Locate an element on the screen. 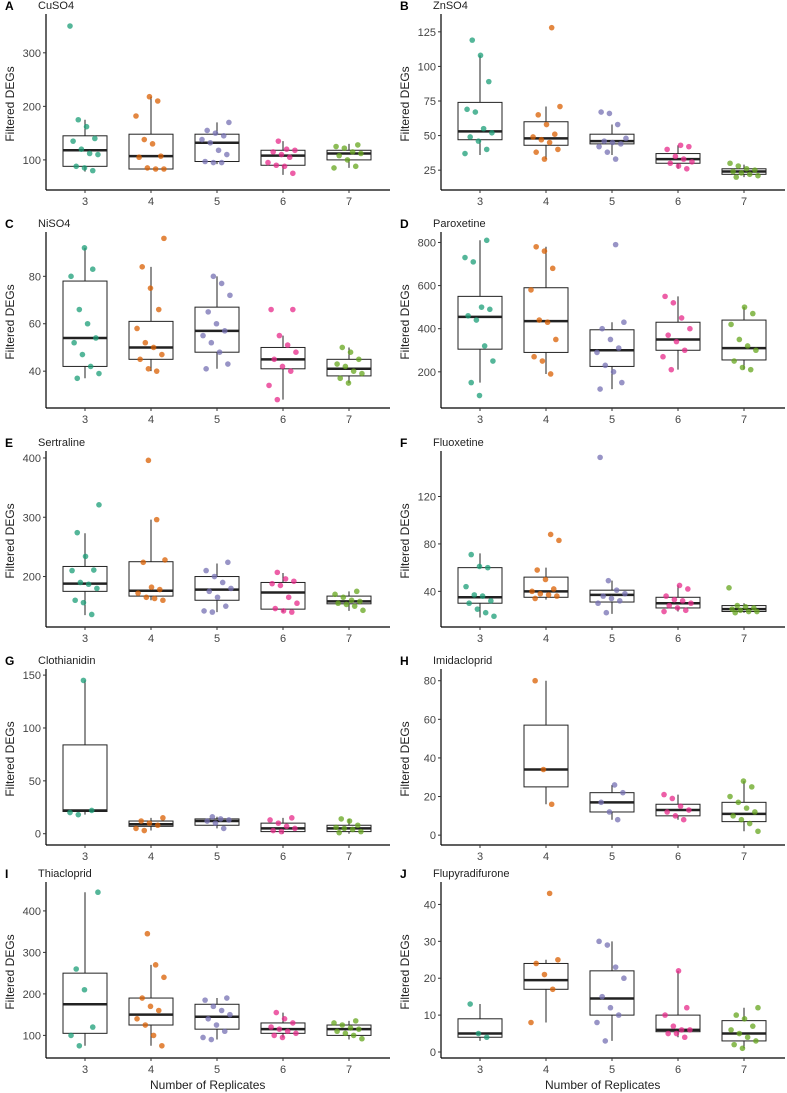 Image resolution: width=787 pixels, height=1093 pixels. x-tick-label: 6 is located at coordinates (678, 639).